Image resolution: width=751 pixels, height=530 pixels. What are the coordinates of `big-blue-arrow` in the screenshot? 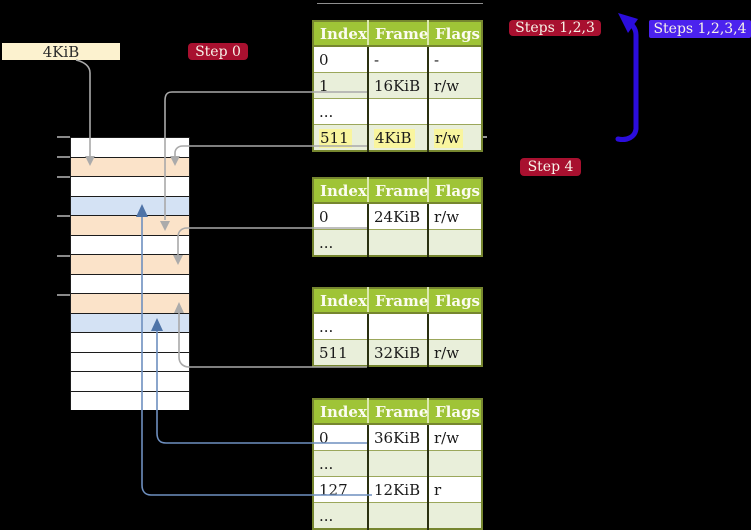 It's located at (627, 77).